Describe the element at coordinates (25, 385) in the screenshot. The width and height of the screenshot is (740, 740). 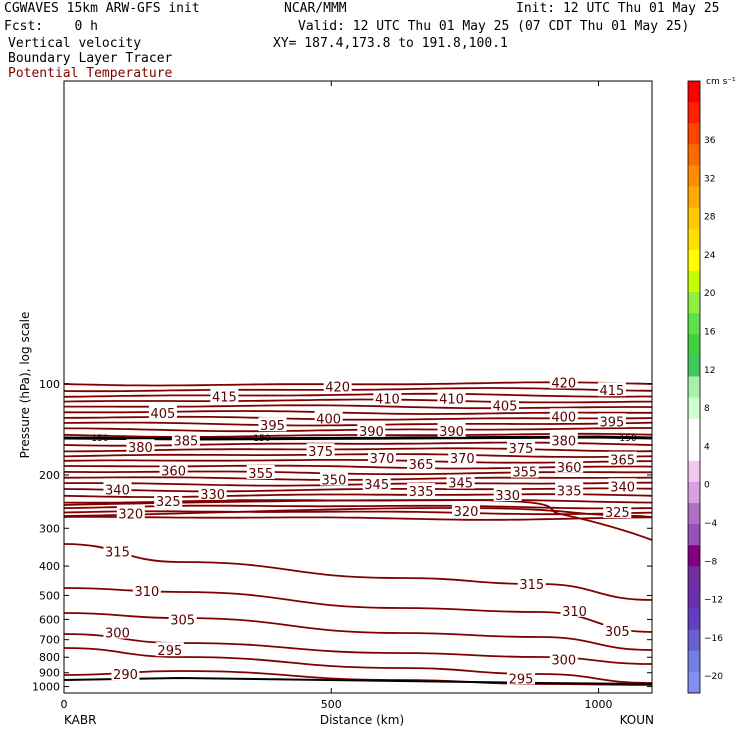
I see `y-axis-title: Pressure (hPa), log scale` at that location.